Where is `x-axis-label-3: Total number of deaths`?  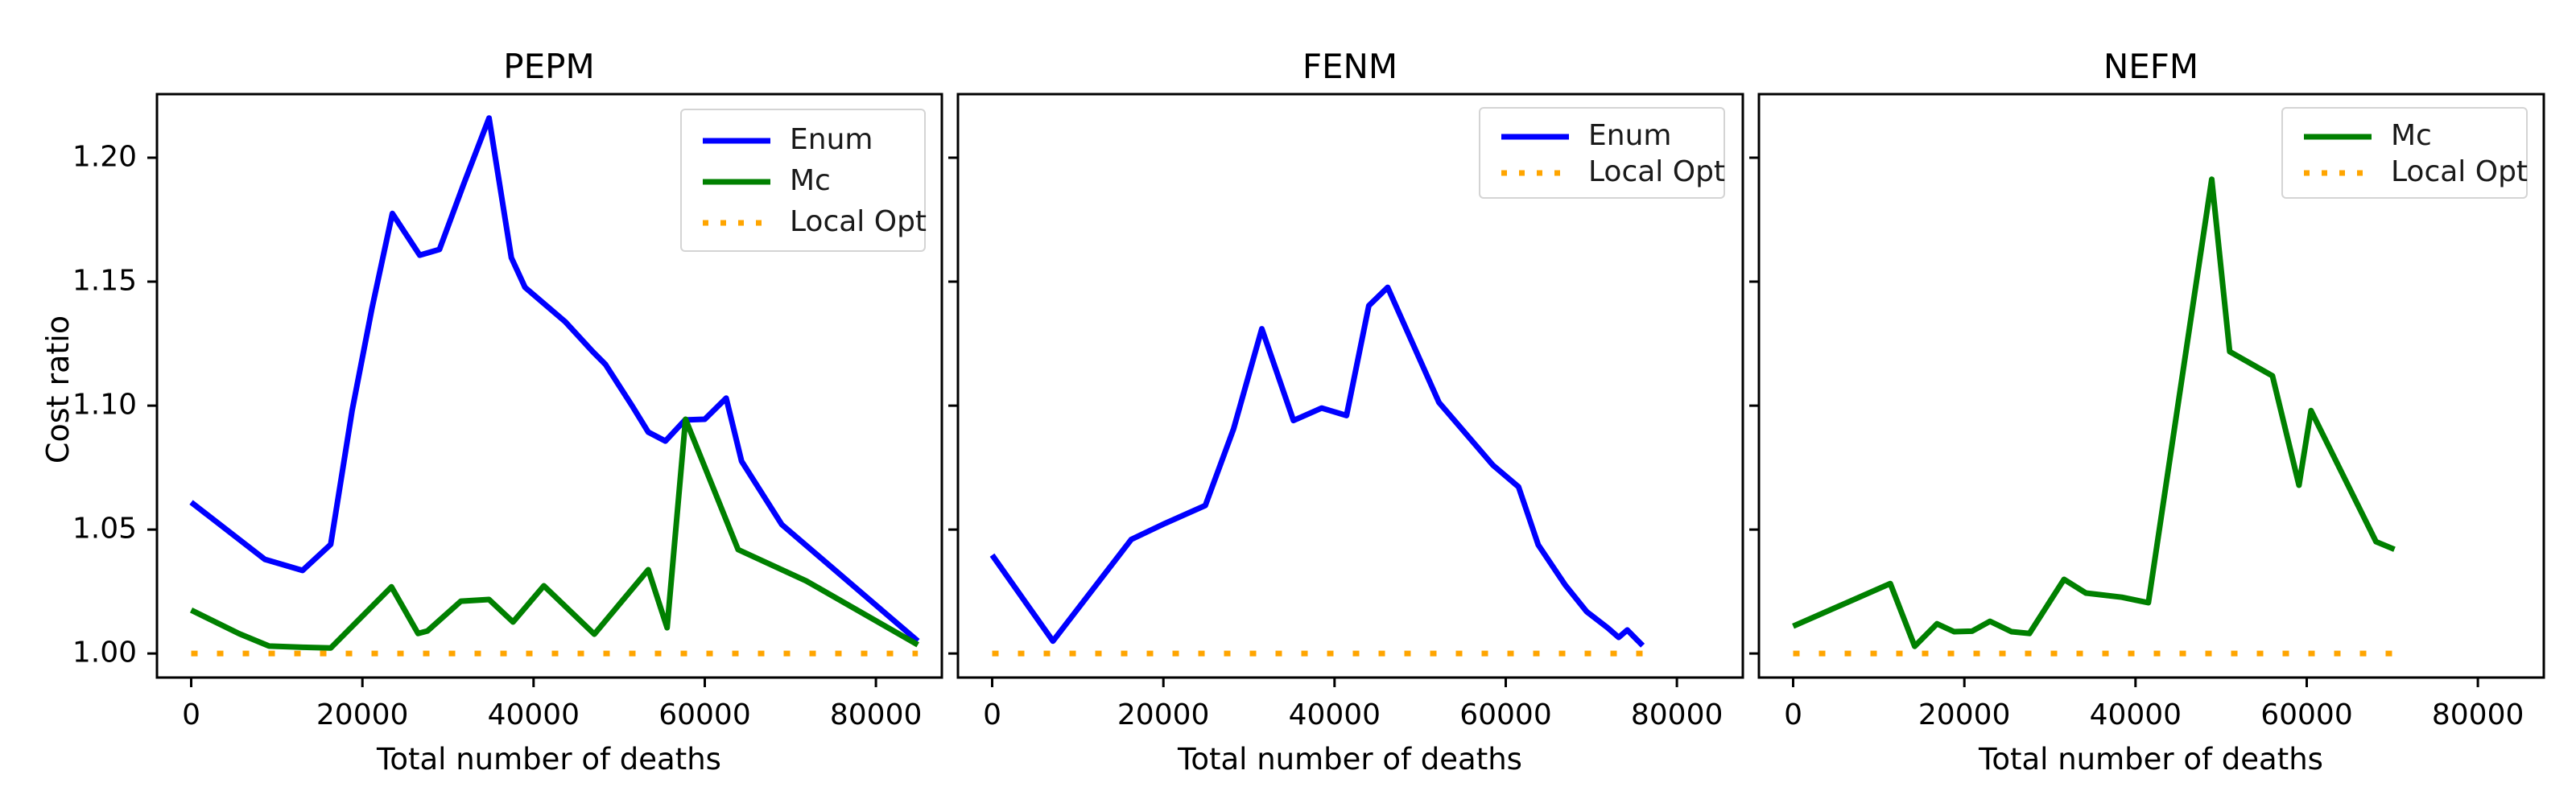 x-axis-label-3: Total number of deaths is located at coordinates (2151, 759).